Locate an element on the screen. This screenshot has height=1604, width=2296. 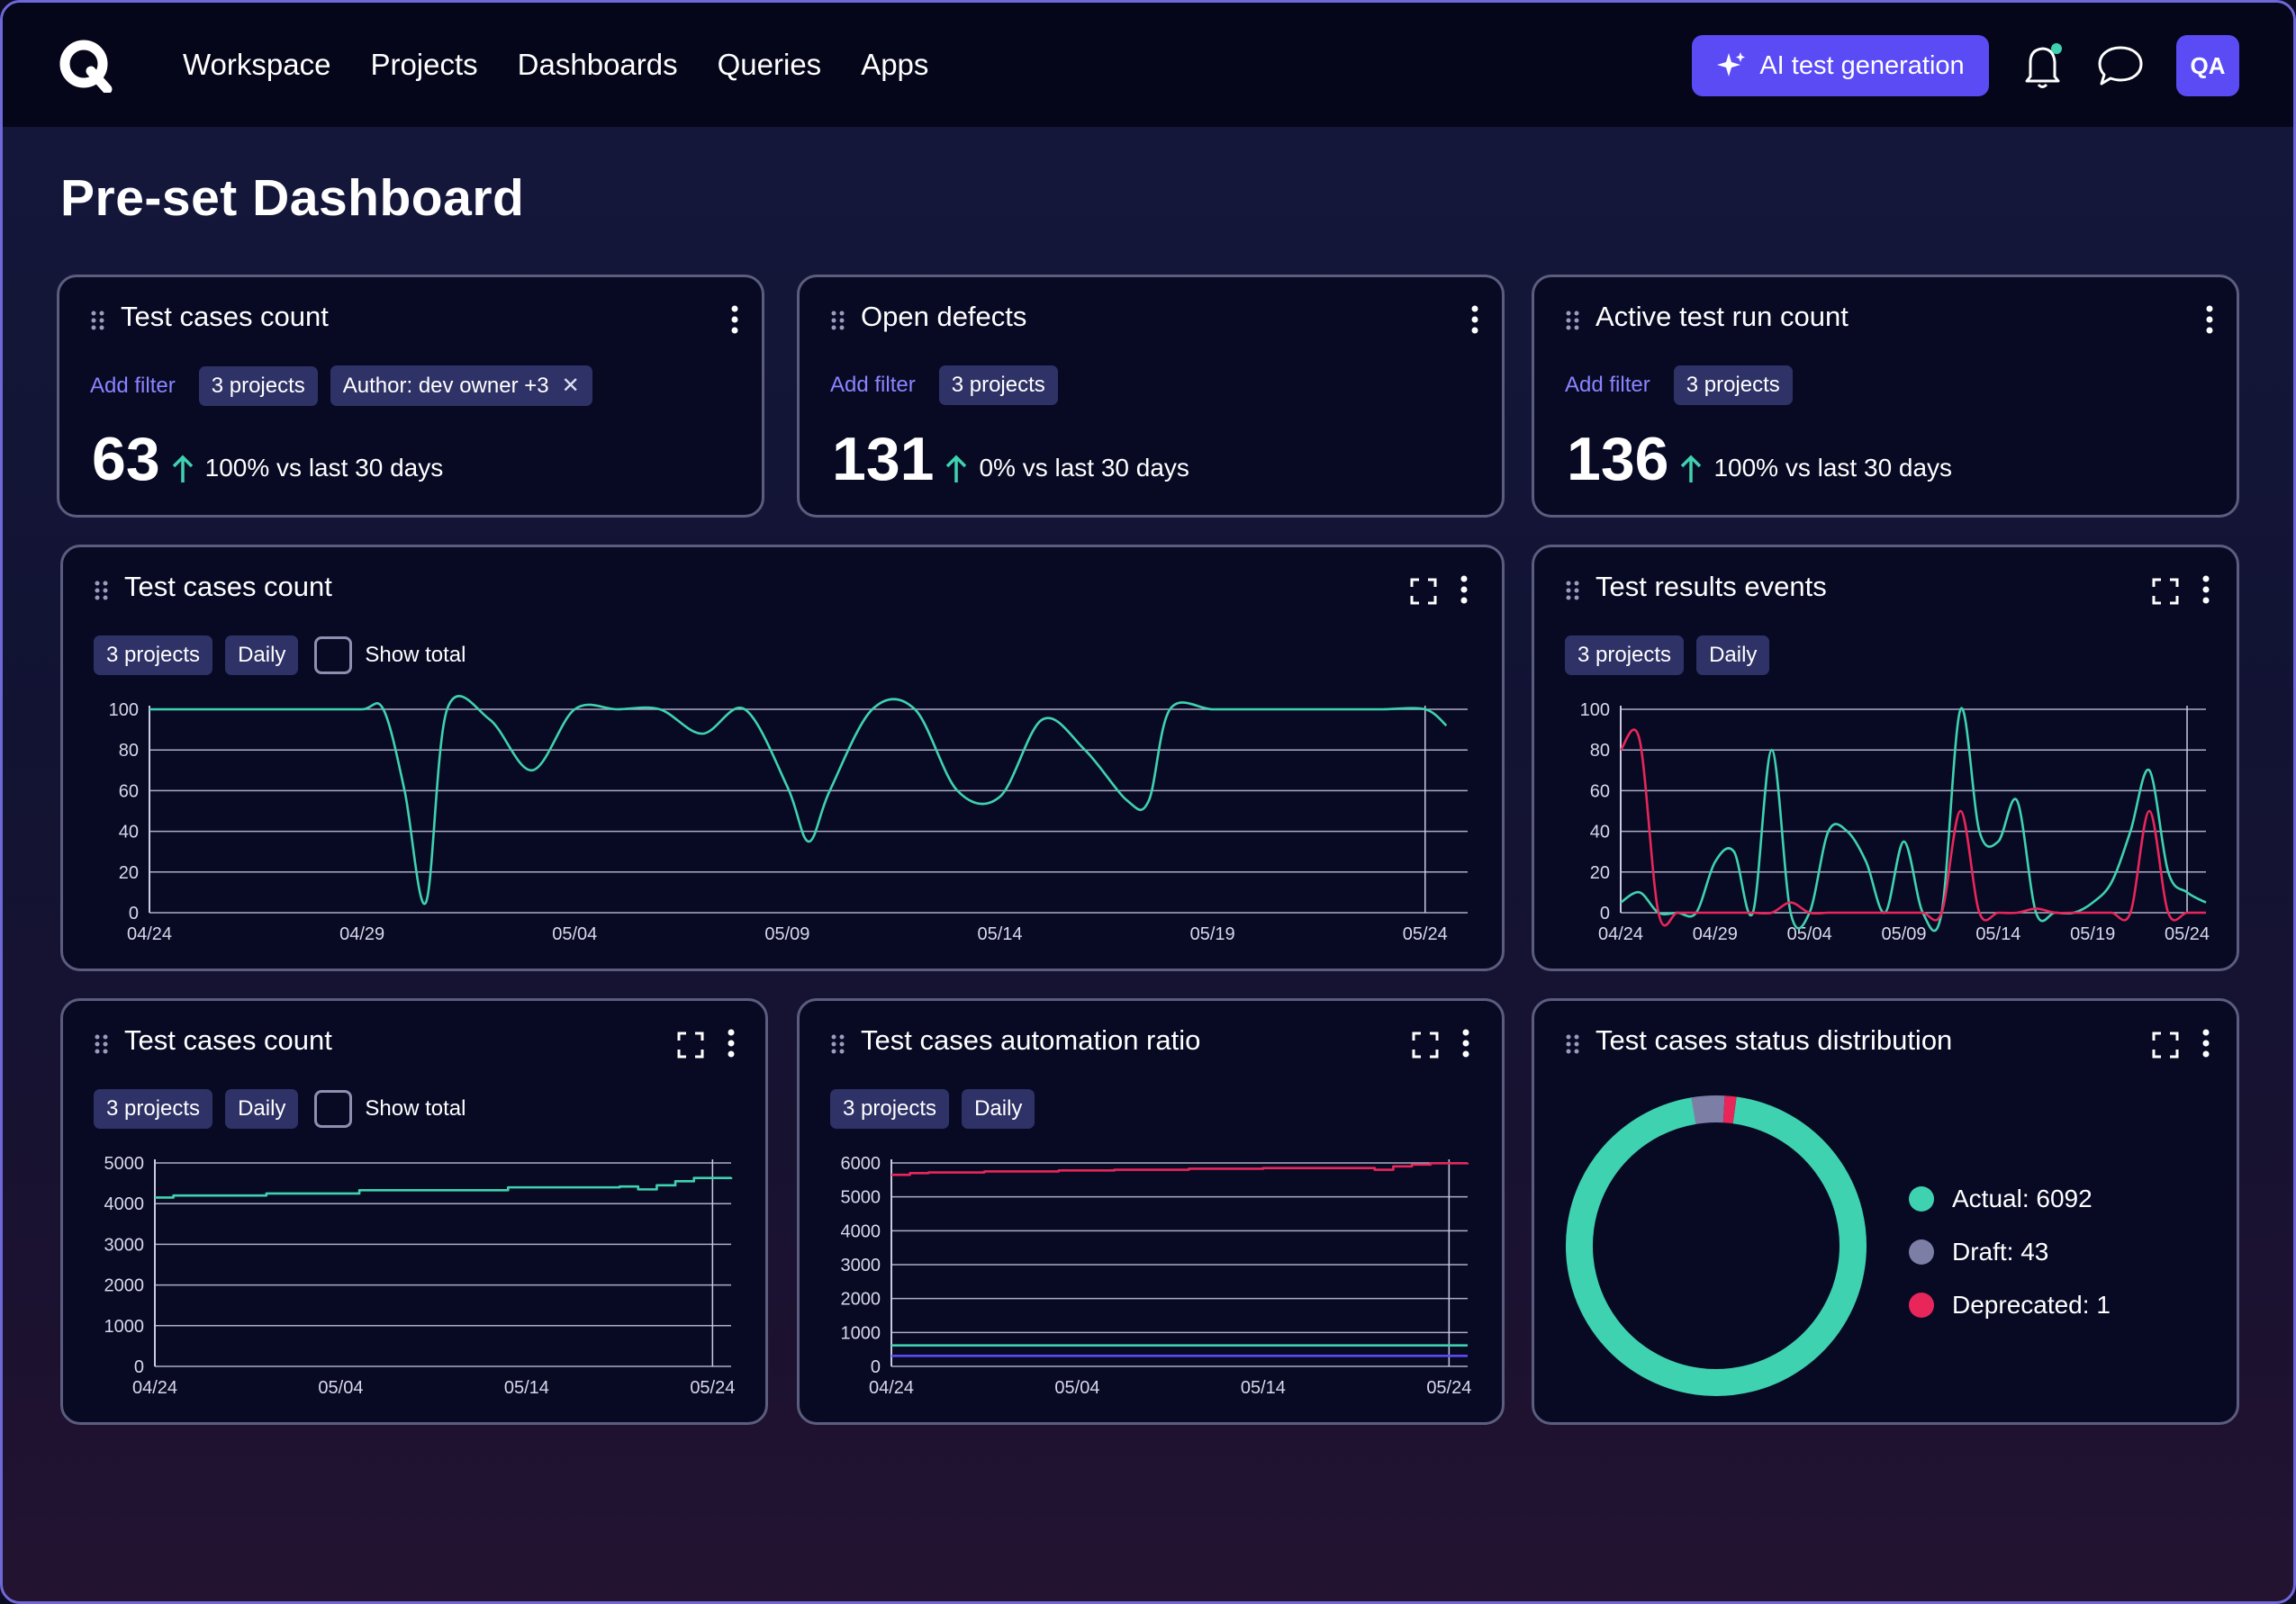
chart-legend: Actual: 6092 Draft: 43 Deprecated: 1 is located at coordinates (2010, 1251).